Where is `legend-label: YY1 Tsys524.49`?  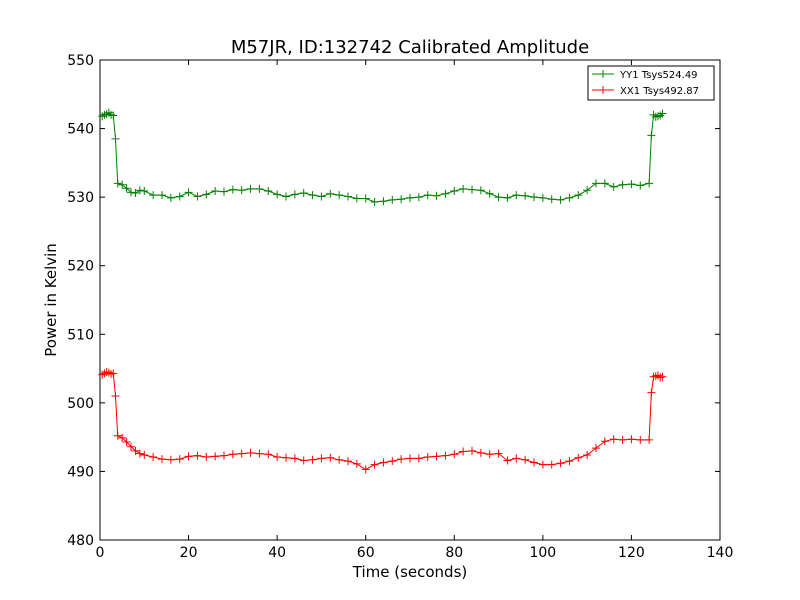 legend-label: YY1 Tsys524.49 is located at coordinates (658, 75).